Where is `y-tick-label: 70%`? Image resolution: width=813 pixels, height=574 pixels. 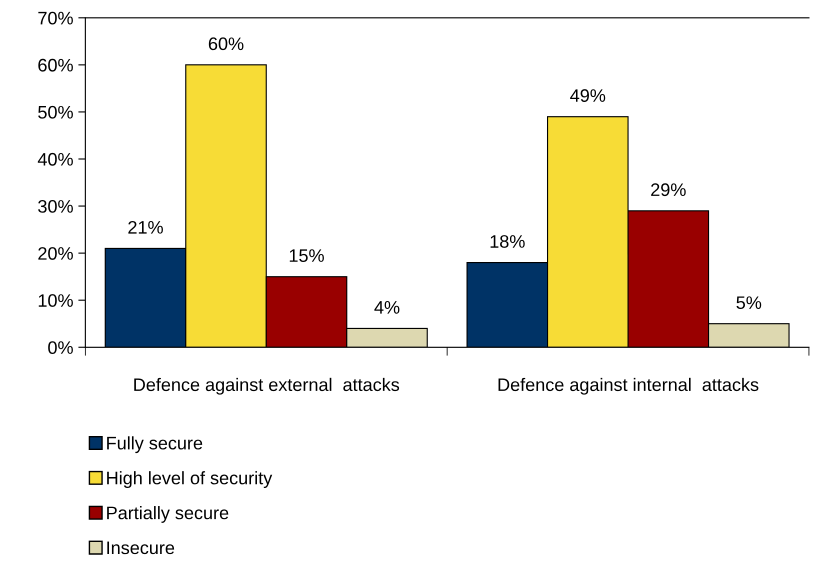 y-tick-label: 70% is located at coordinates (55, 18).